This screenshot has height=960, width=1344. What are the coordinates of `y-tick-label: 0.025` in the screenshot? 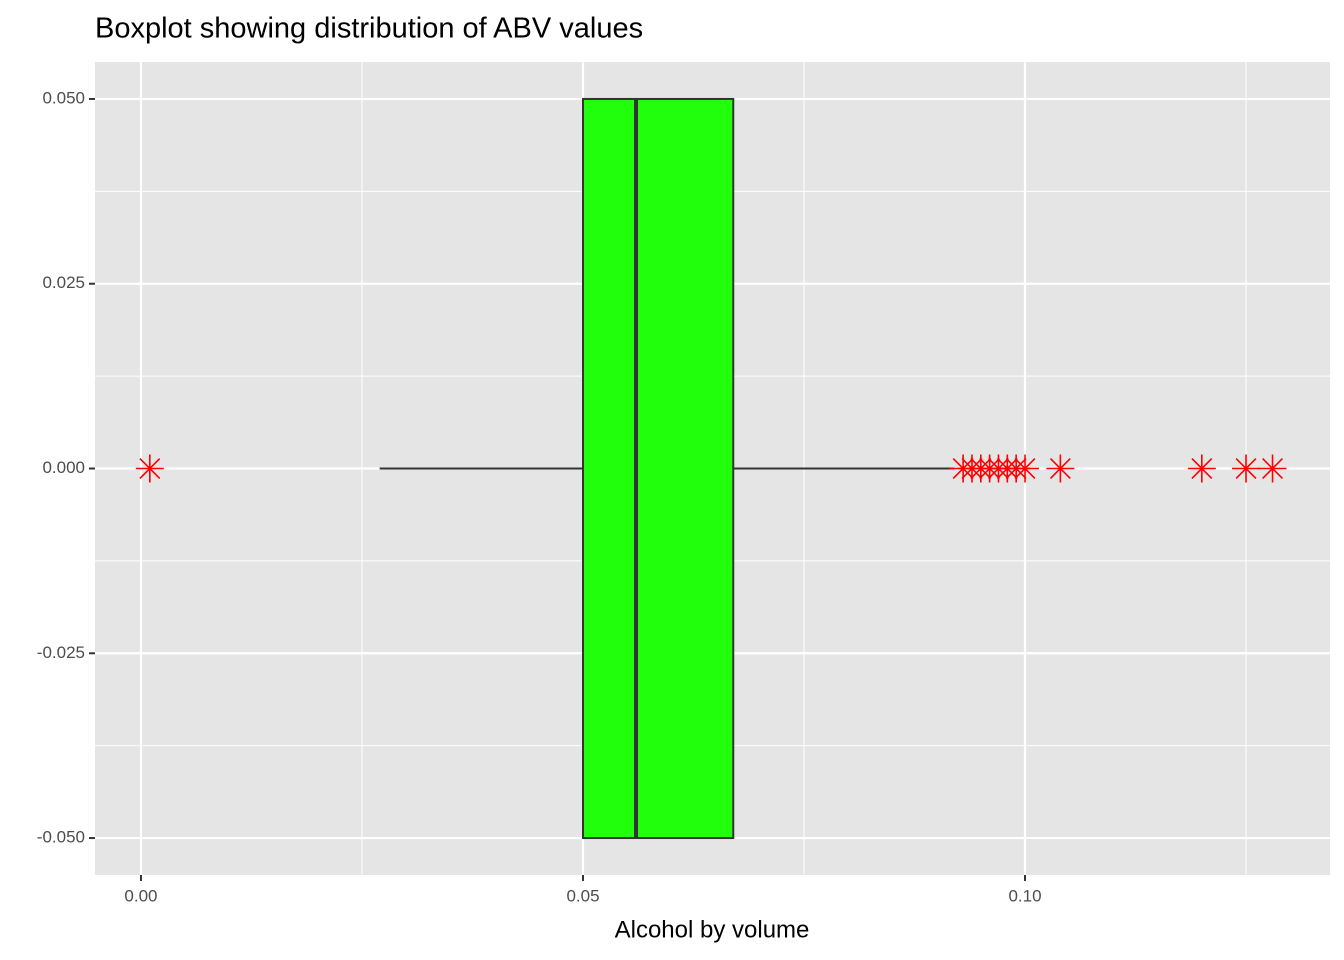 It's located at (63, 282).